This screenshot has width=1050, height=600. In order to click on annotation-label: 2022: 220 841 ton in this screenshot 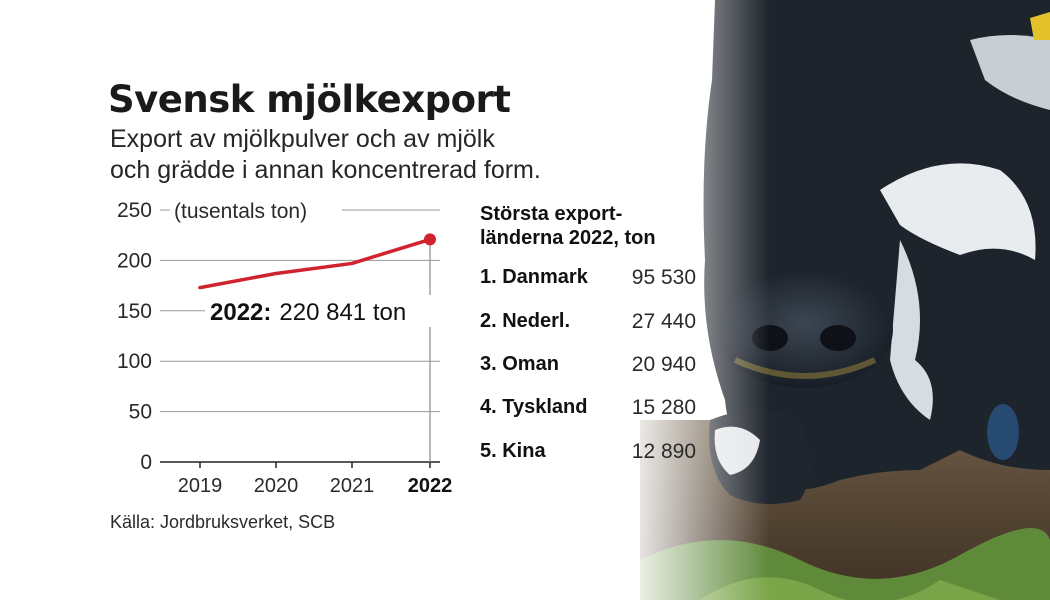, I will do `click(308, 312)`.